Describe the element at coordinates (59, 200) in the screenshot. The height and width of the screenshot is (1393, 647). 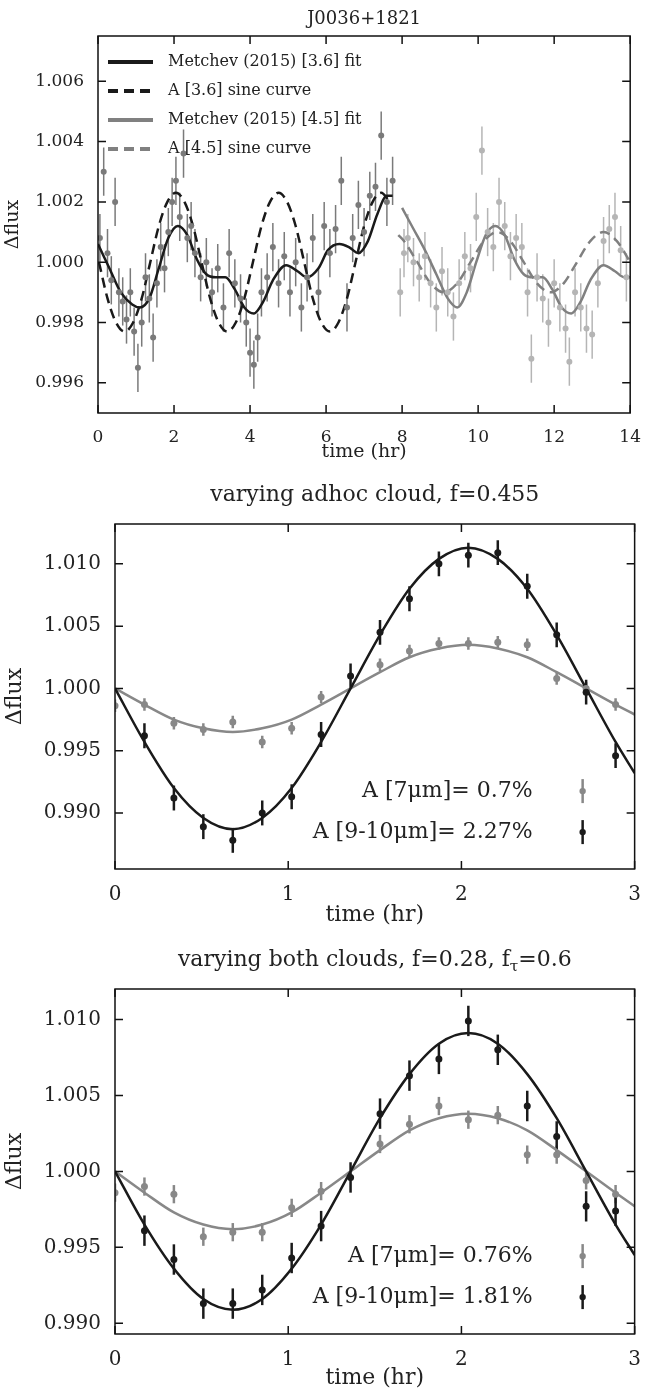
I see `y-tick-label: 1.002` at that location.